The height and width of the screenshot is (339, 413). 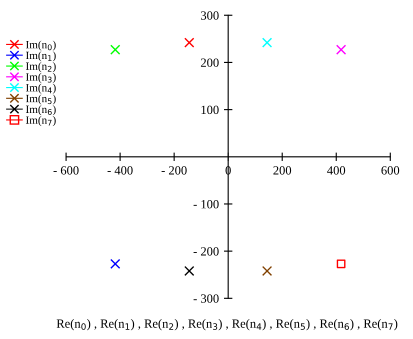 I want to click on x-tick-label: 400, so click(x=336, y=170).